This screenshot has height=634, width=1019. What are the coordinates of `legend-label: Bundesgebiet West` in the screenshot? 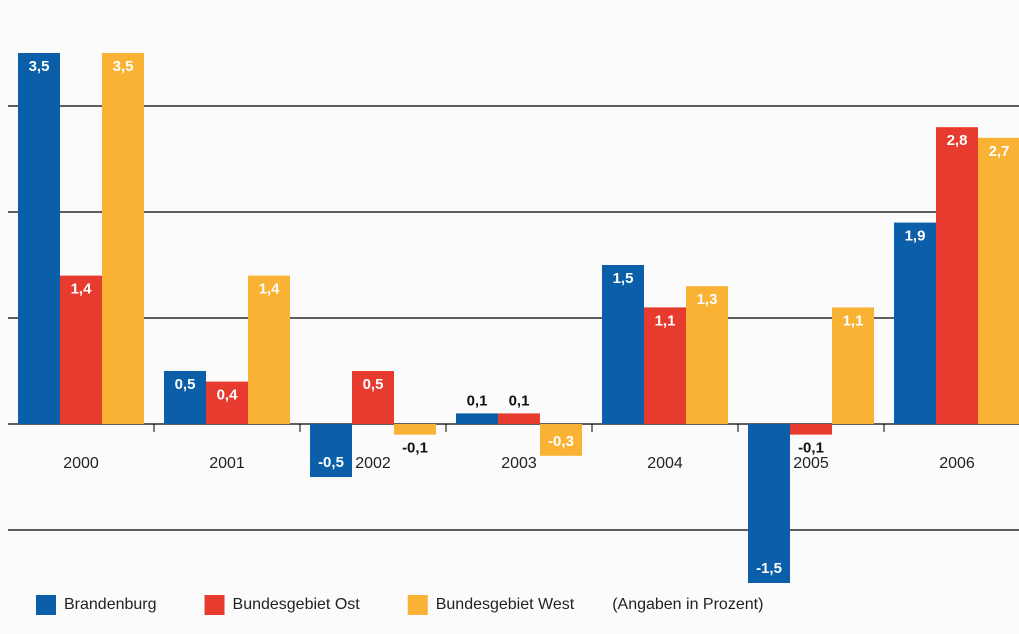 It's located at (505, 604).